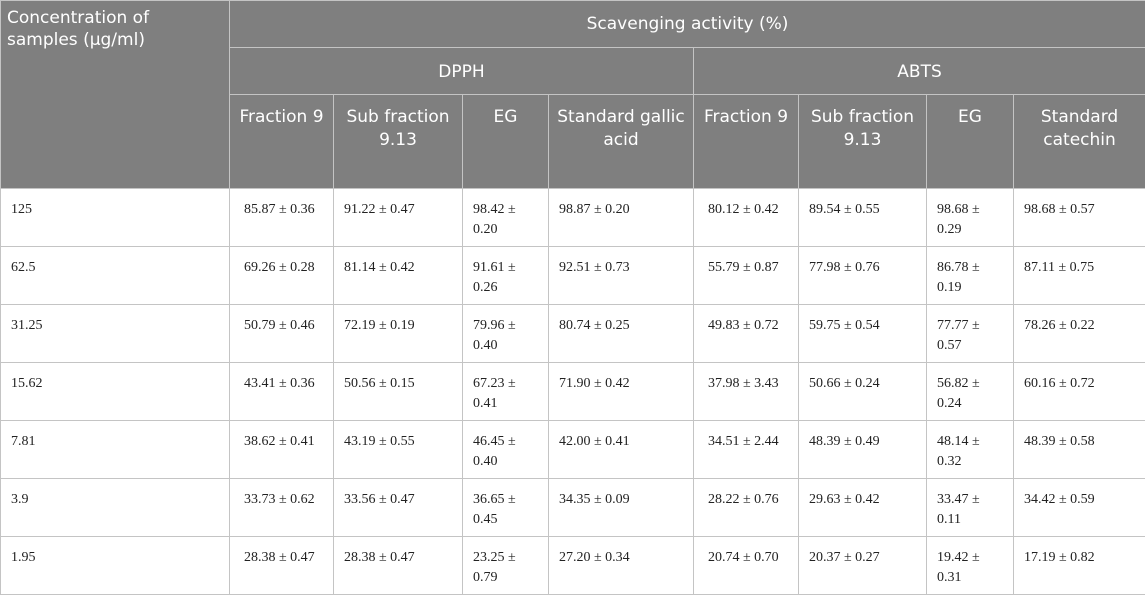 The width and height of the screenshot is (1145, 604). Describe the element at coordinates (281, 507) in the screenshot. I see `value-cell: 33.73 ± 0.62` at that location.